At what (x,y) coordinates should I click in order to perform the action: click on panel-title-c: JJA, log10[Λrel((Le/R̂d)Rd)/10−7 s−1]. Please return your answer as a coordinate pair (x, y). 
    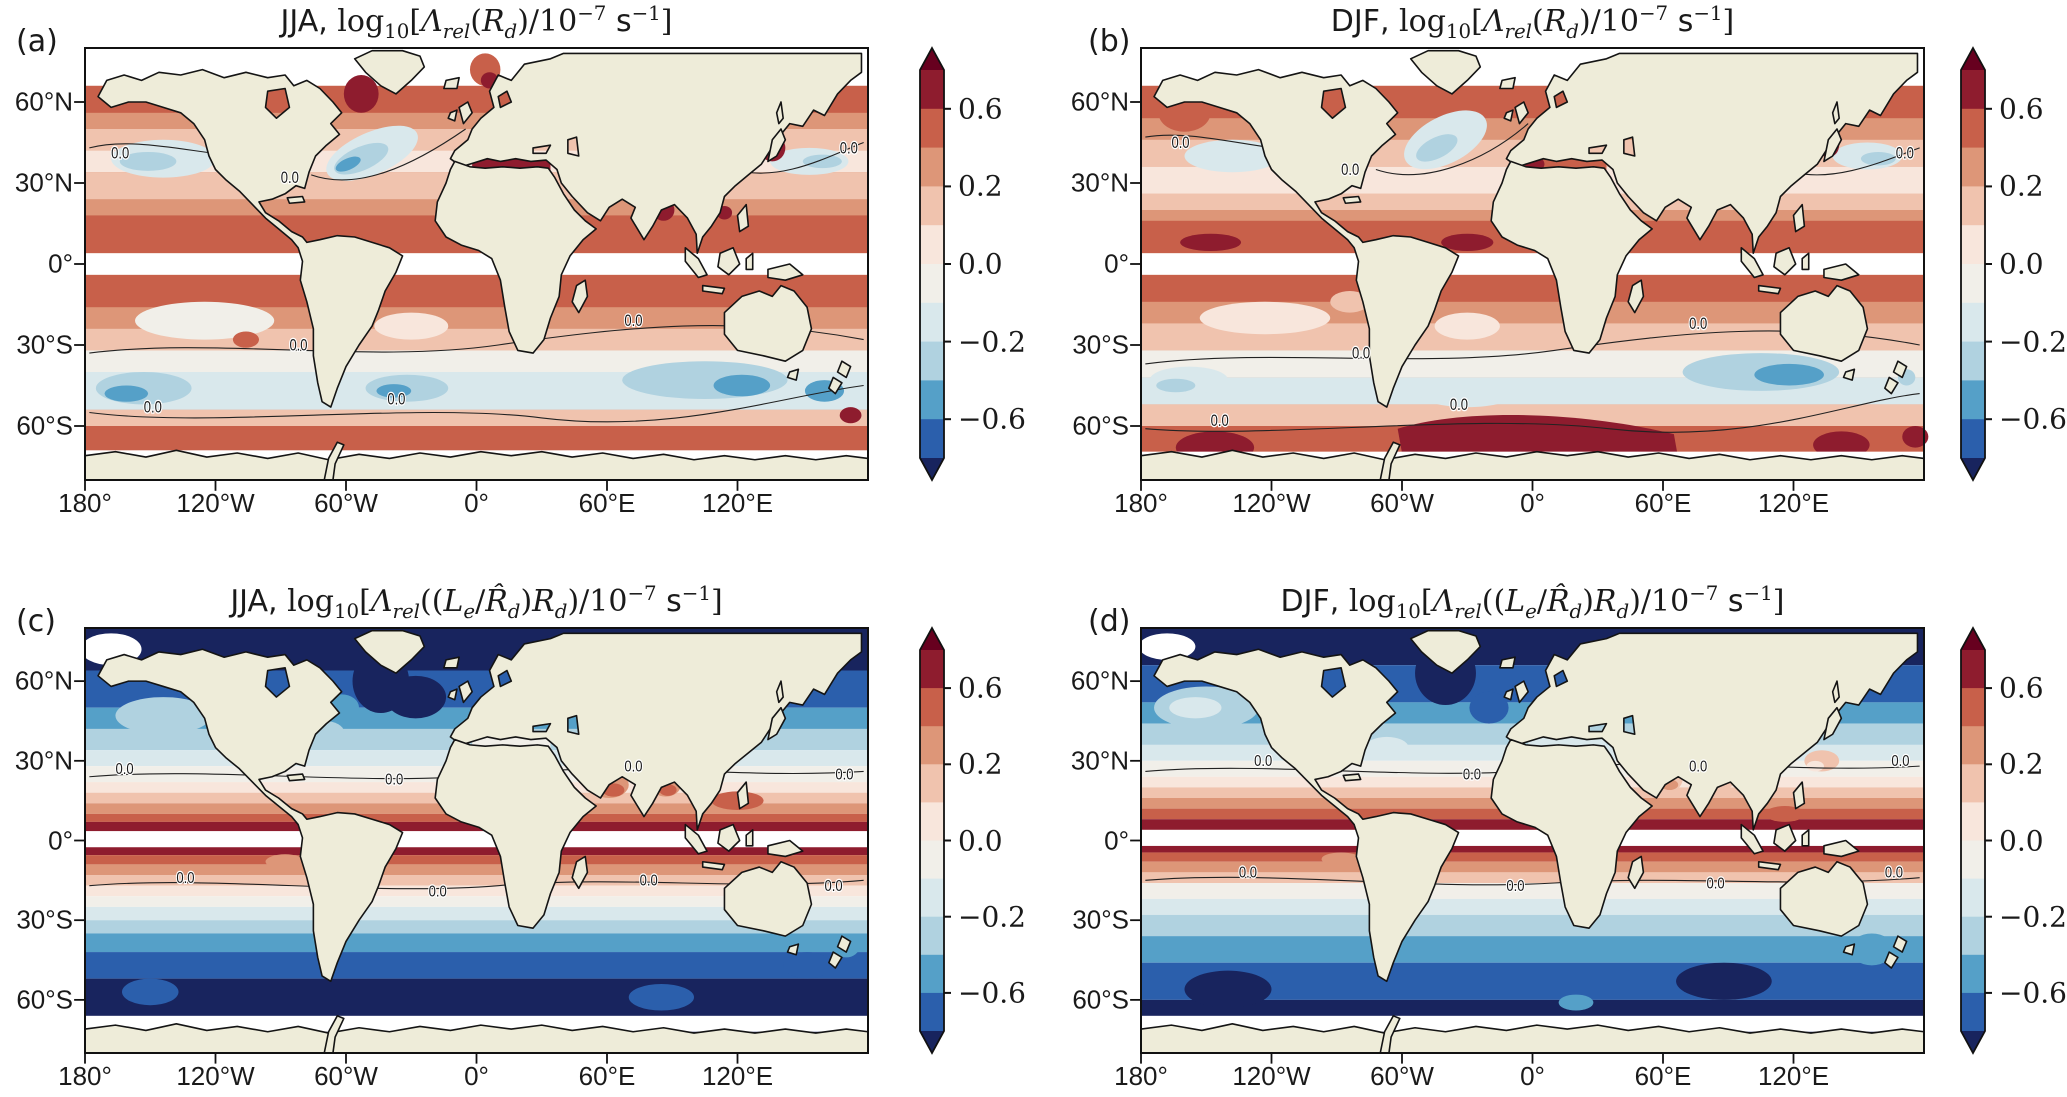
    Looking at the image, I should click on (476, 602).